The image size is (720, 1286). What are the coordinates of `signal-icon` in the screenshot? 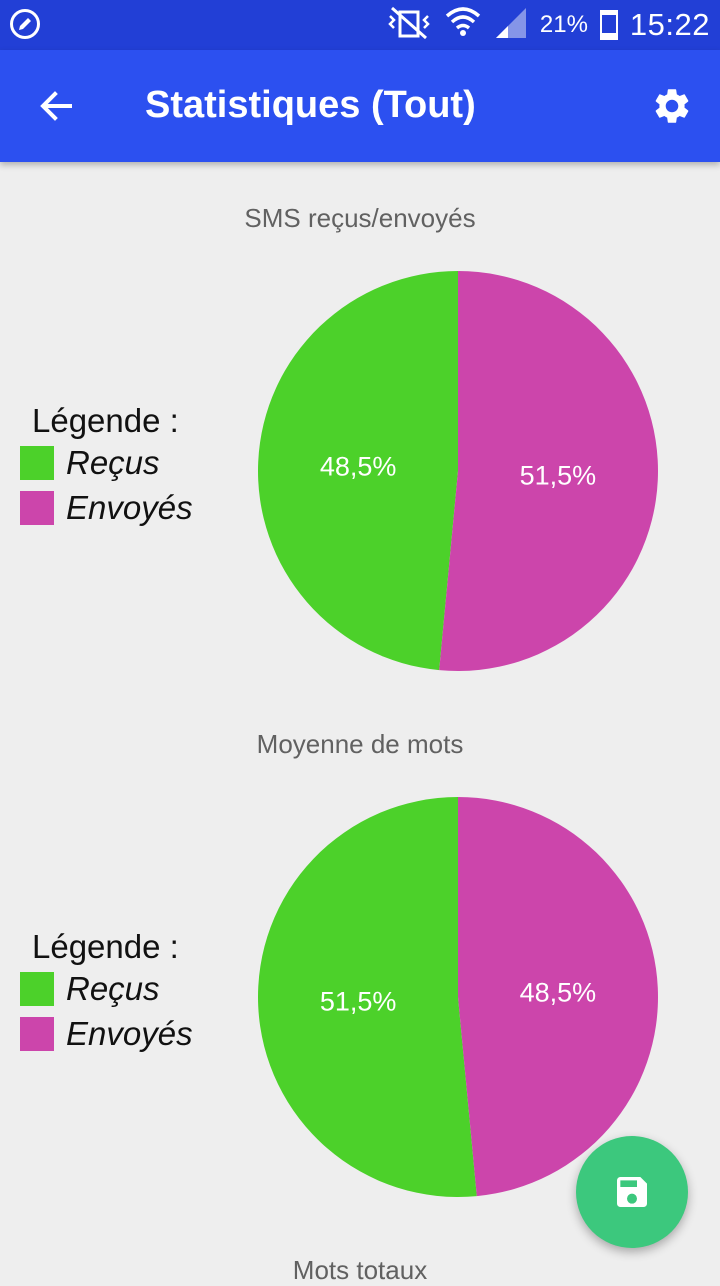 It's located at (511, 25).